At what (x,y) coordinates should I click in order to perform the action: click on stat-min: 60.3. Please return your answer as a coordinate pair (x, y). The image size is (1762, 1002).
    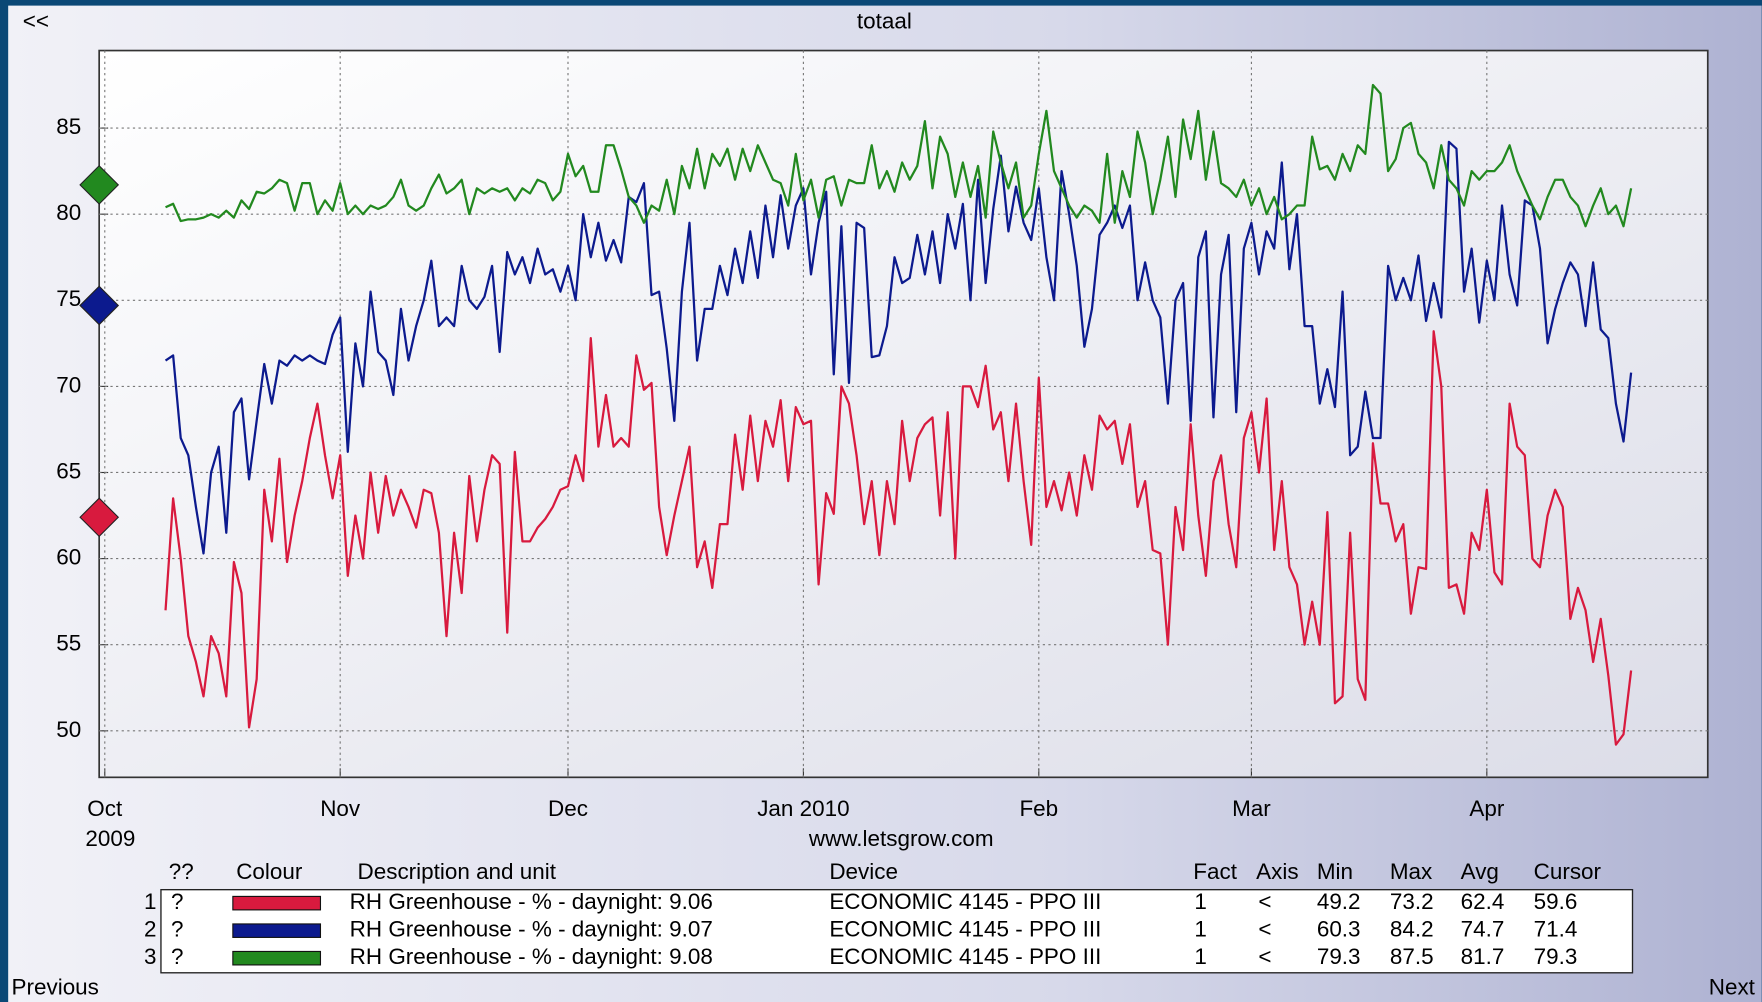
    Looking at the image, I should click on (1339, 929).